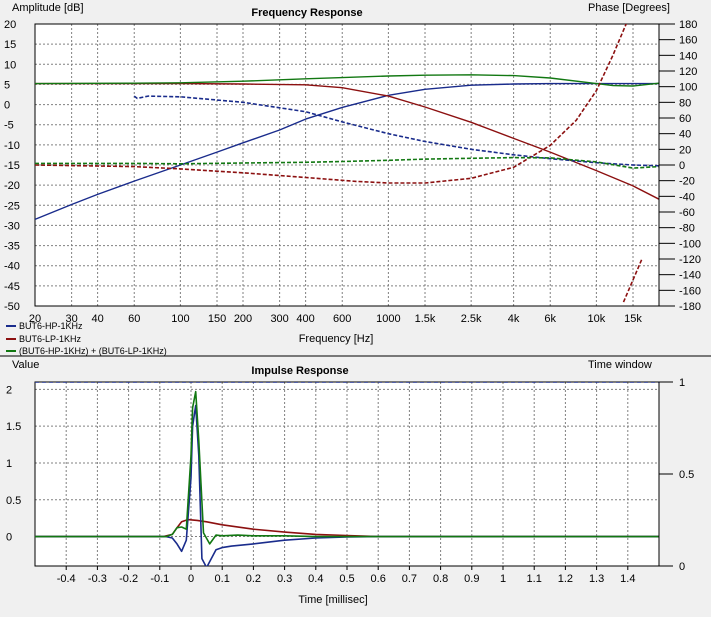 This screenshot has width=711, height=617. Describe the element at coordinates (627, 579) in the screenshot. I see `impulse-x-tick-label: 1.4` at that location.